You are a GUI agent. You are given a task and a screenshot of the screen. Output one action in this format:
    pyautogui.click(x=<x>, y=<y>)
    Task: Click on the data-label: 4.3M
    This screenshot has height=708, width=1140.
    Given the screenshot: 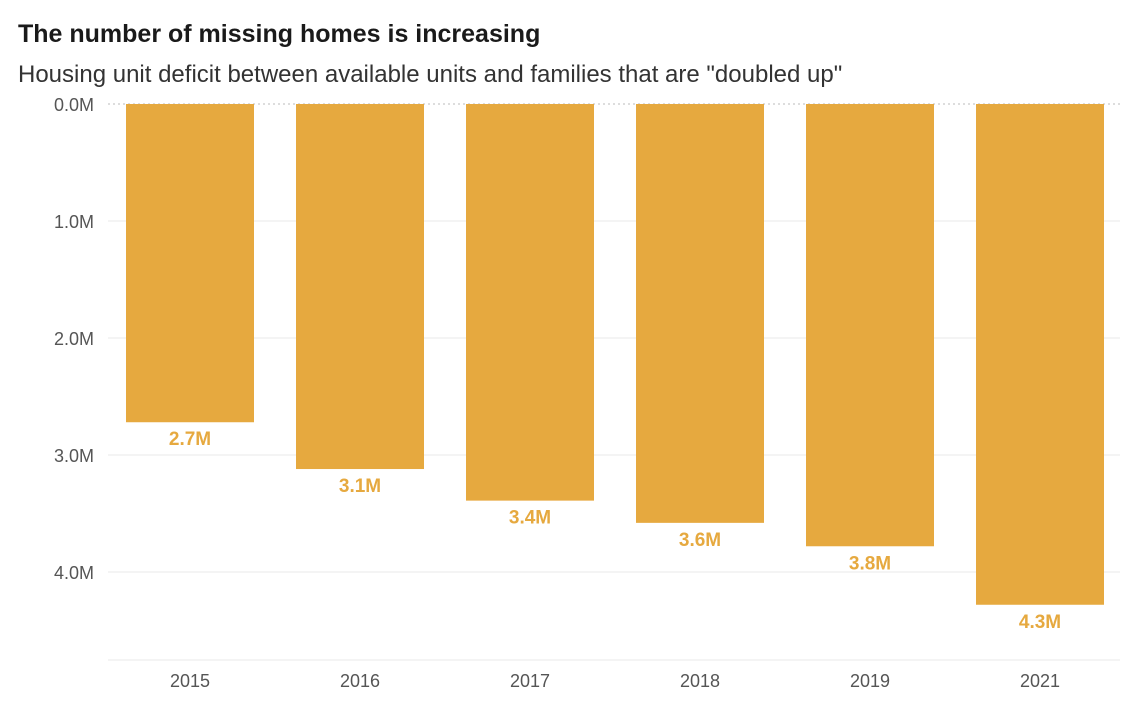 What is the action you would take?
    pyautogui.click(x=1040, y=622)
    